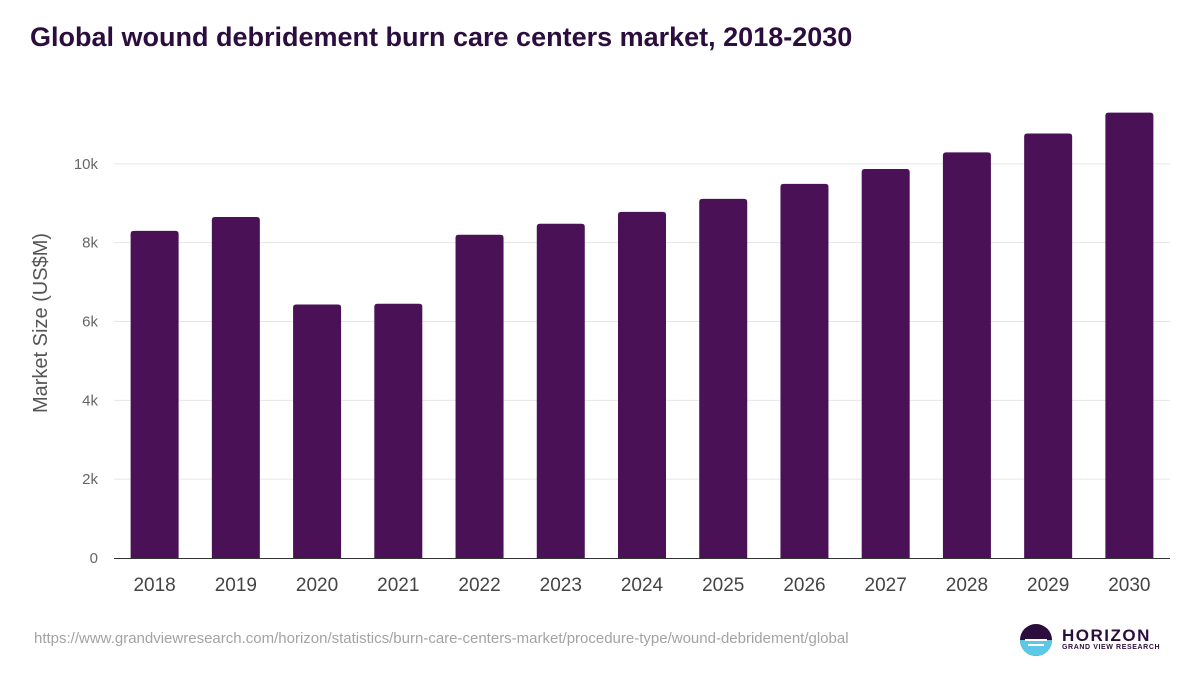  What do you see at coordinates (1048, 585) in the screenshot?
I see `x-tick-label: 2029` at bounding box center [1048, 585].